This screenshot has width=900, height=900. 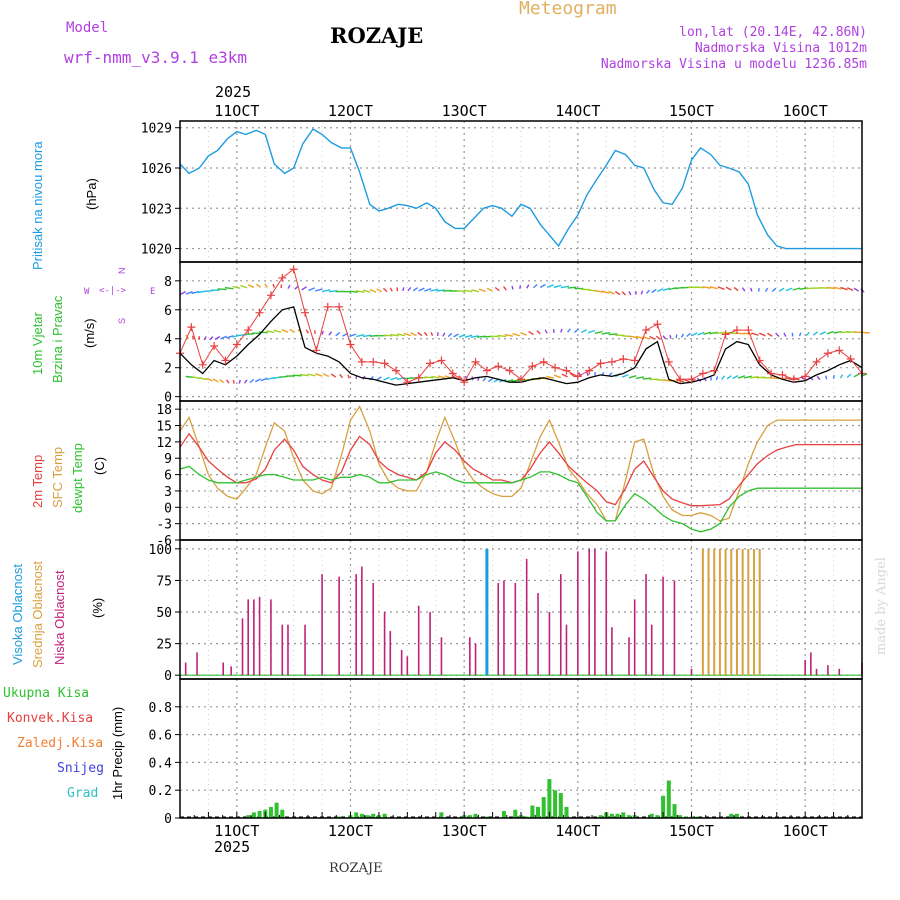 What do you see at coordinates (37, 205) in the screenshot?
I see `pressure-axis-label: Pritisak na nivou mora` at bounding box center [37, 205].